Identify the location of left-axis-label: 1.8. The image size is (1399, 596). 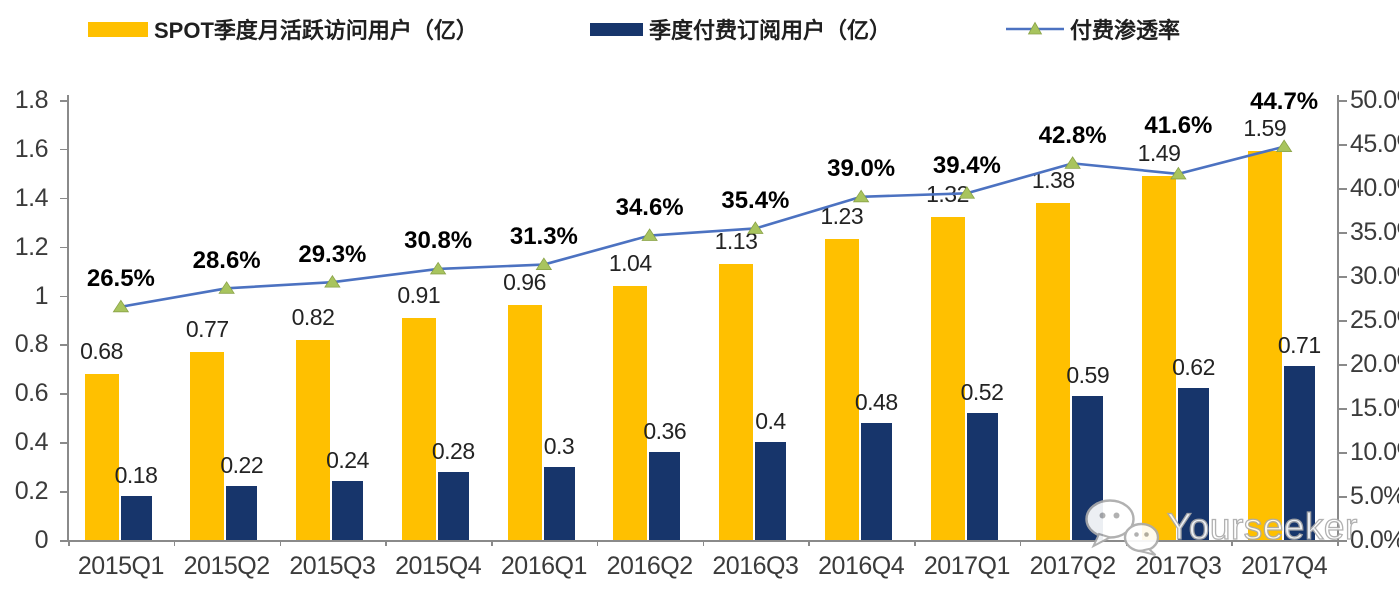
(31, 100).